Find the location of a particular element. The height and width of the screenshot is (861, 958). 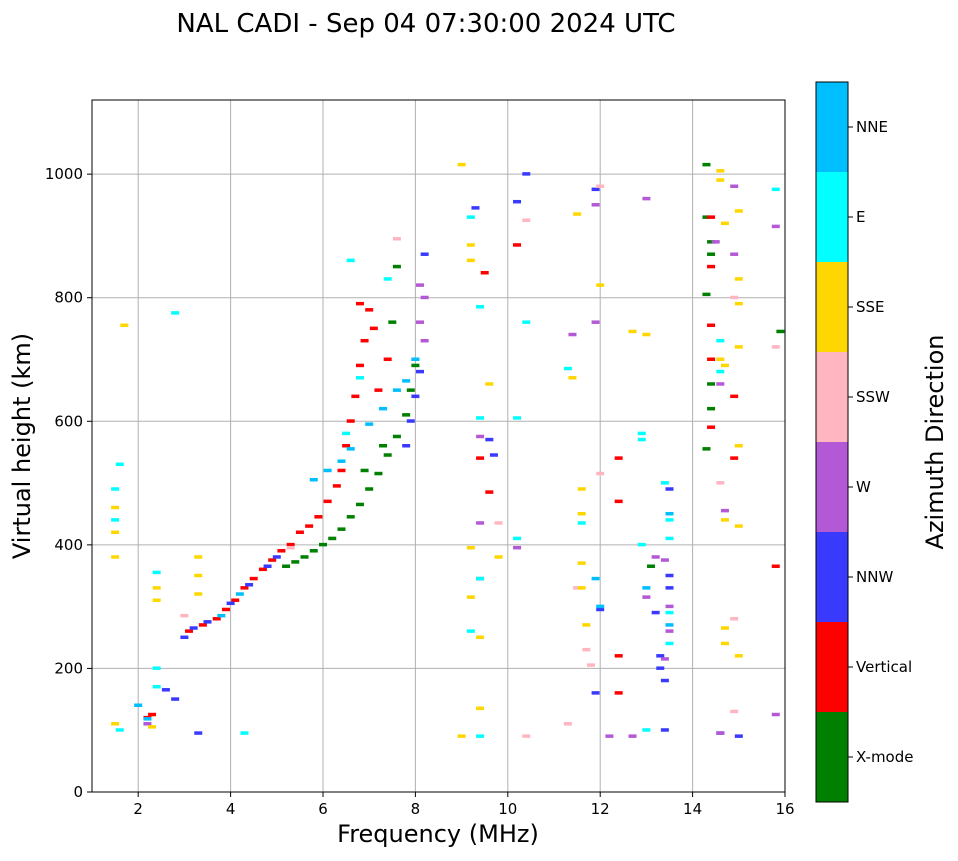

x-tick-label: 12 is located at coordinates (600, 809).